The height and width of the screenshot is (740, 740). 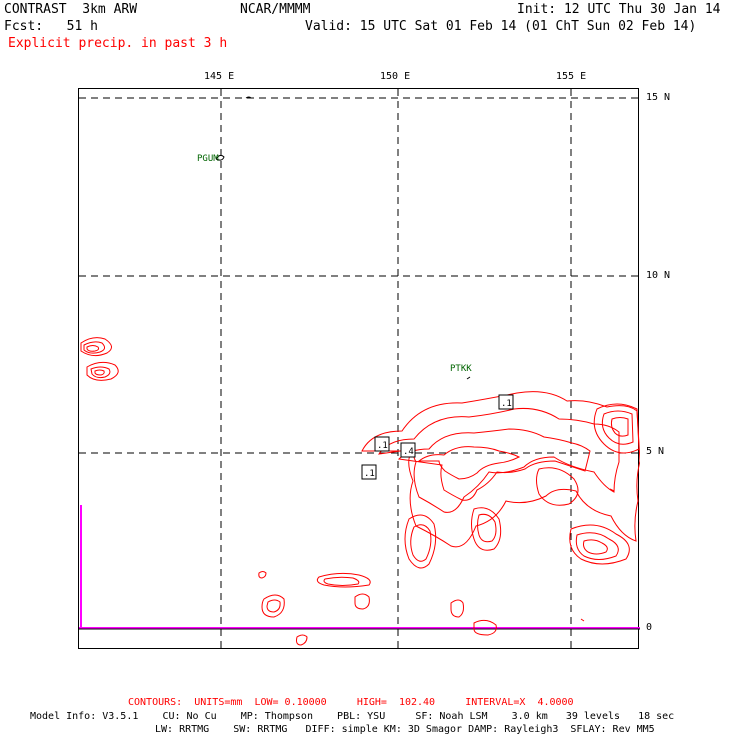 I want to click on contour-label-4: .1, so click(x=369, y=474).